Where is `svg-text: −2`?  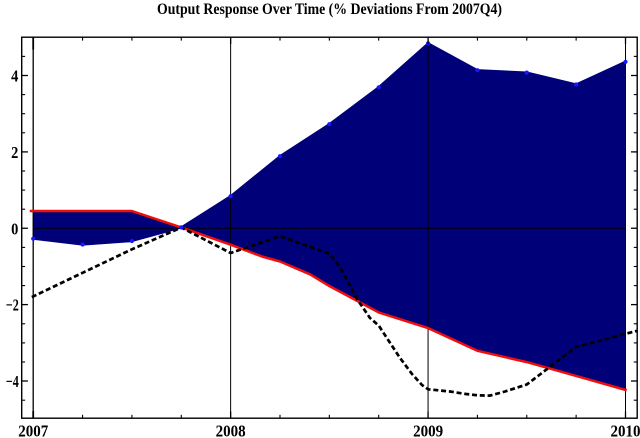 svg-text: −2 is located at coordinates (12, 305).